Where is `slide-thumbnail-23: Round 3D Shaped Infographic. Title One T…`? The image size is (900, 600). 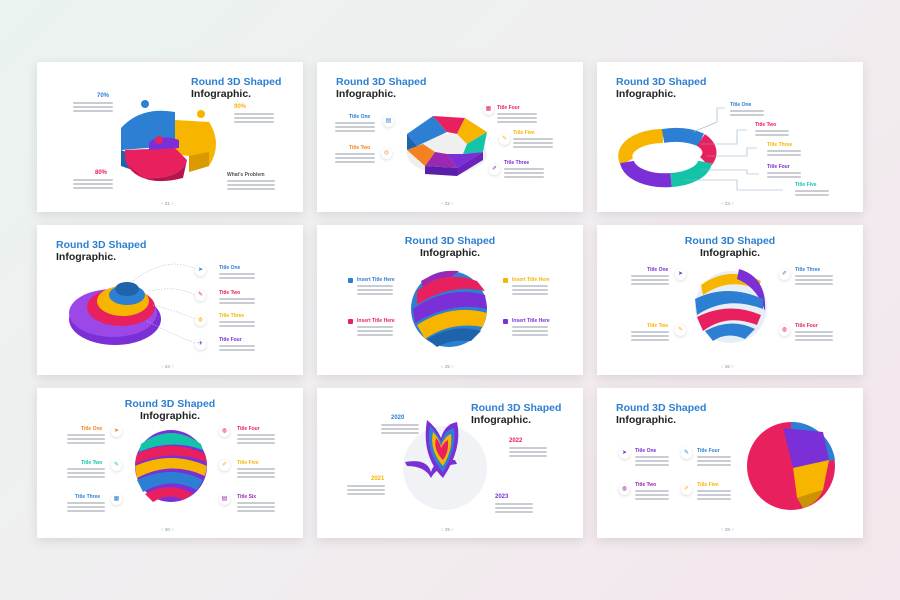 slide-thumbnail-23: Round 3D Shaped Infographic. Title One T… is located at coordinates (730, 137).